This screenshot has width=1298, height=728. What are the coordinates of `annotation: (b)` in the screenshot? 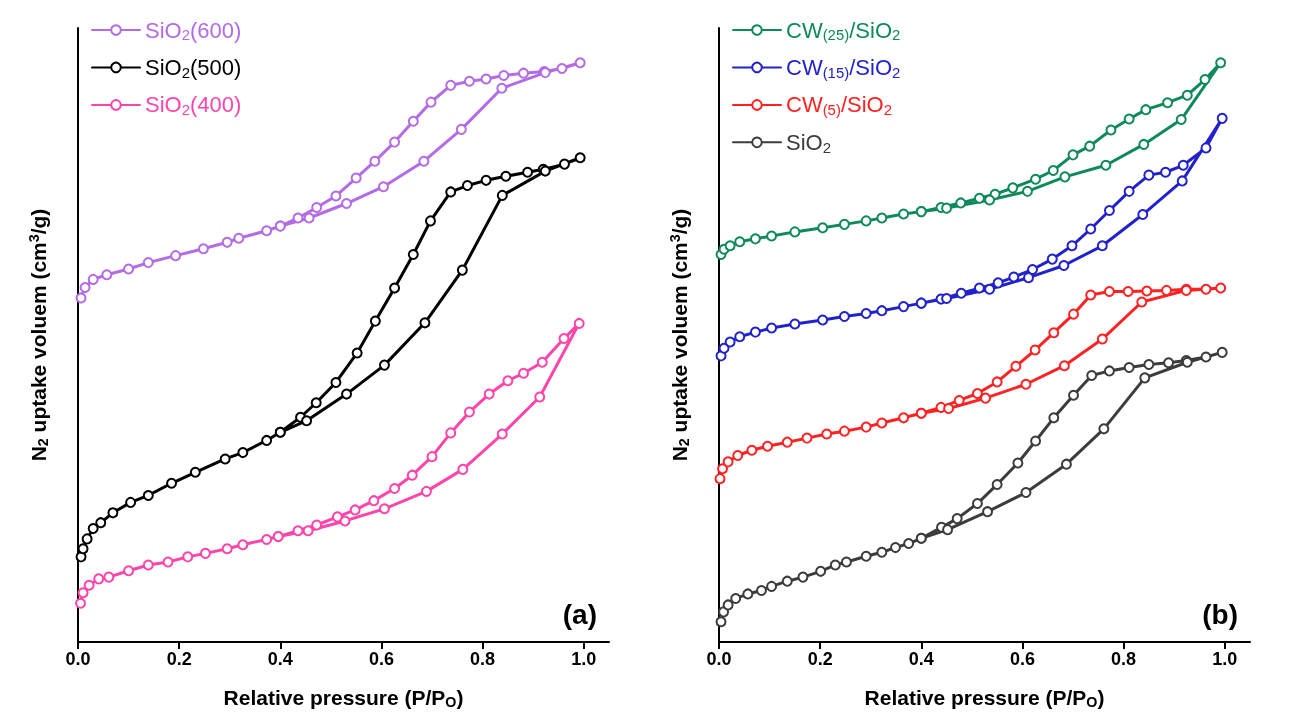 It's located at (1220, 614).